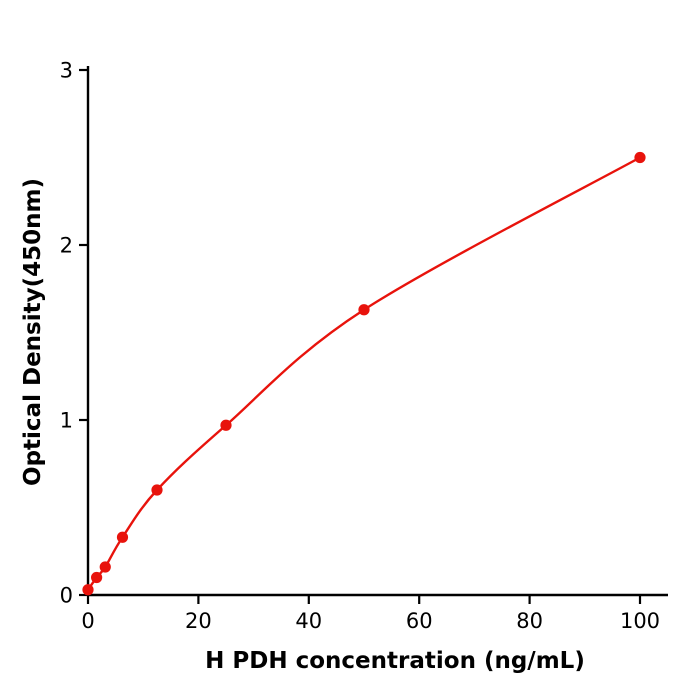 The width and height of the screenshot is (700, 700). What do you see at coordinates (529, 621) in the screenshot?
I see `x-tick-label: 80` at bounding box center [529, 621].